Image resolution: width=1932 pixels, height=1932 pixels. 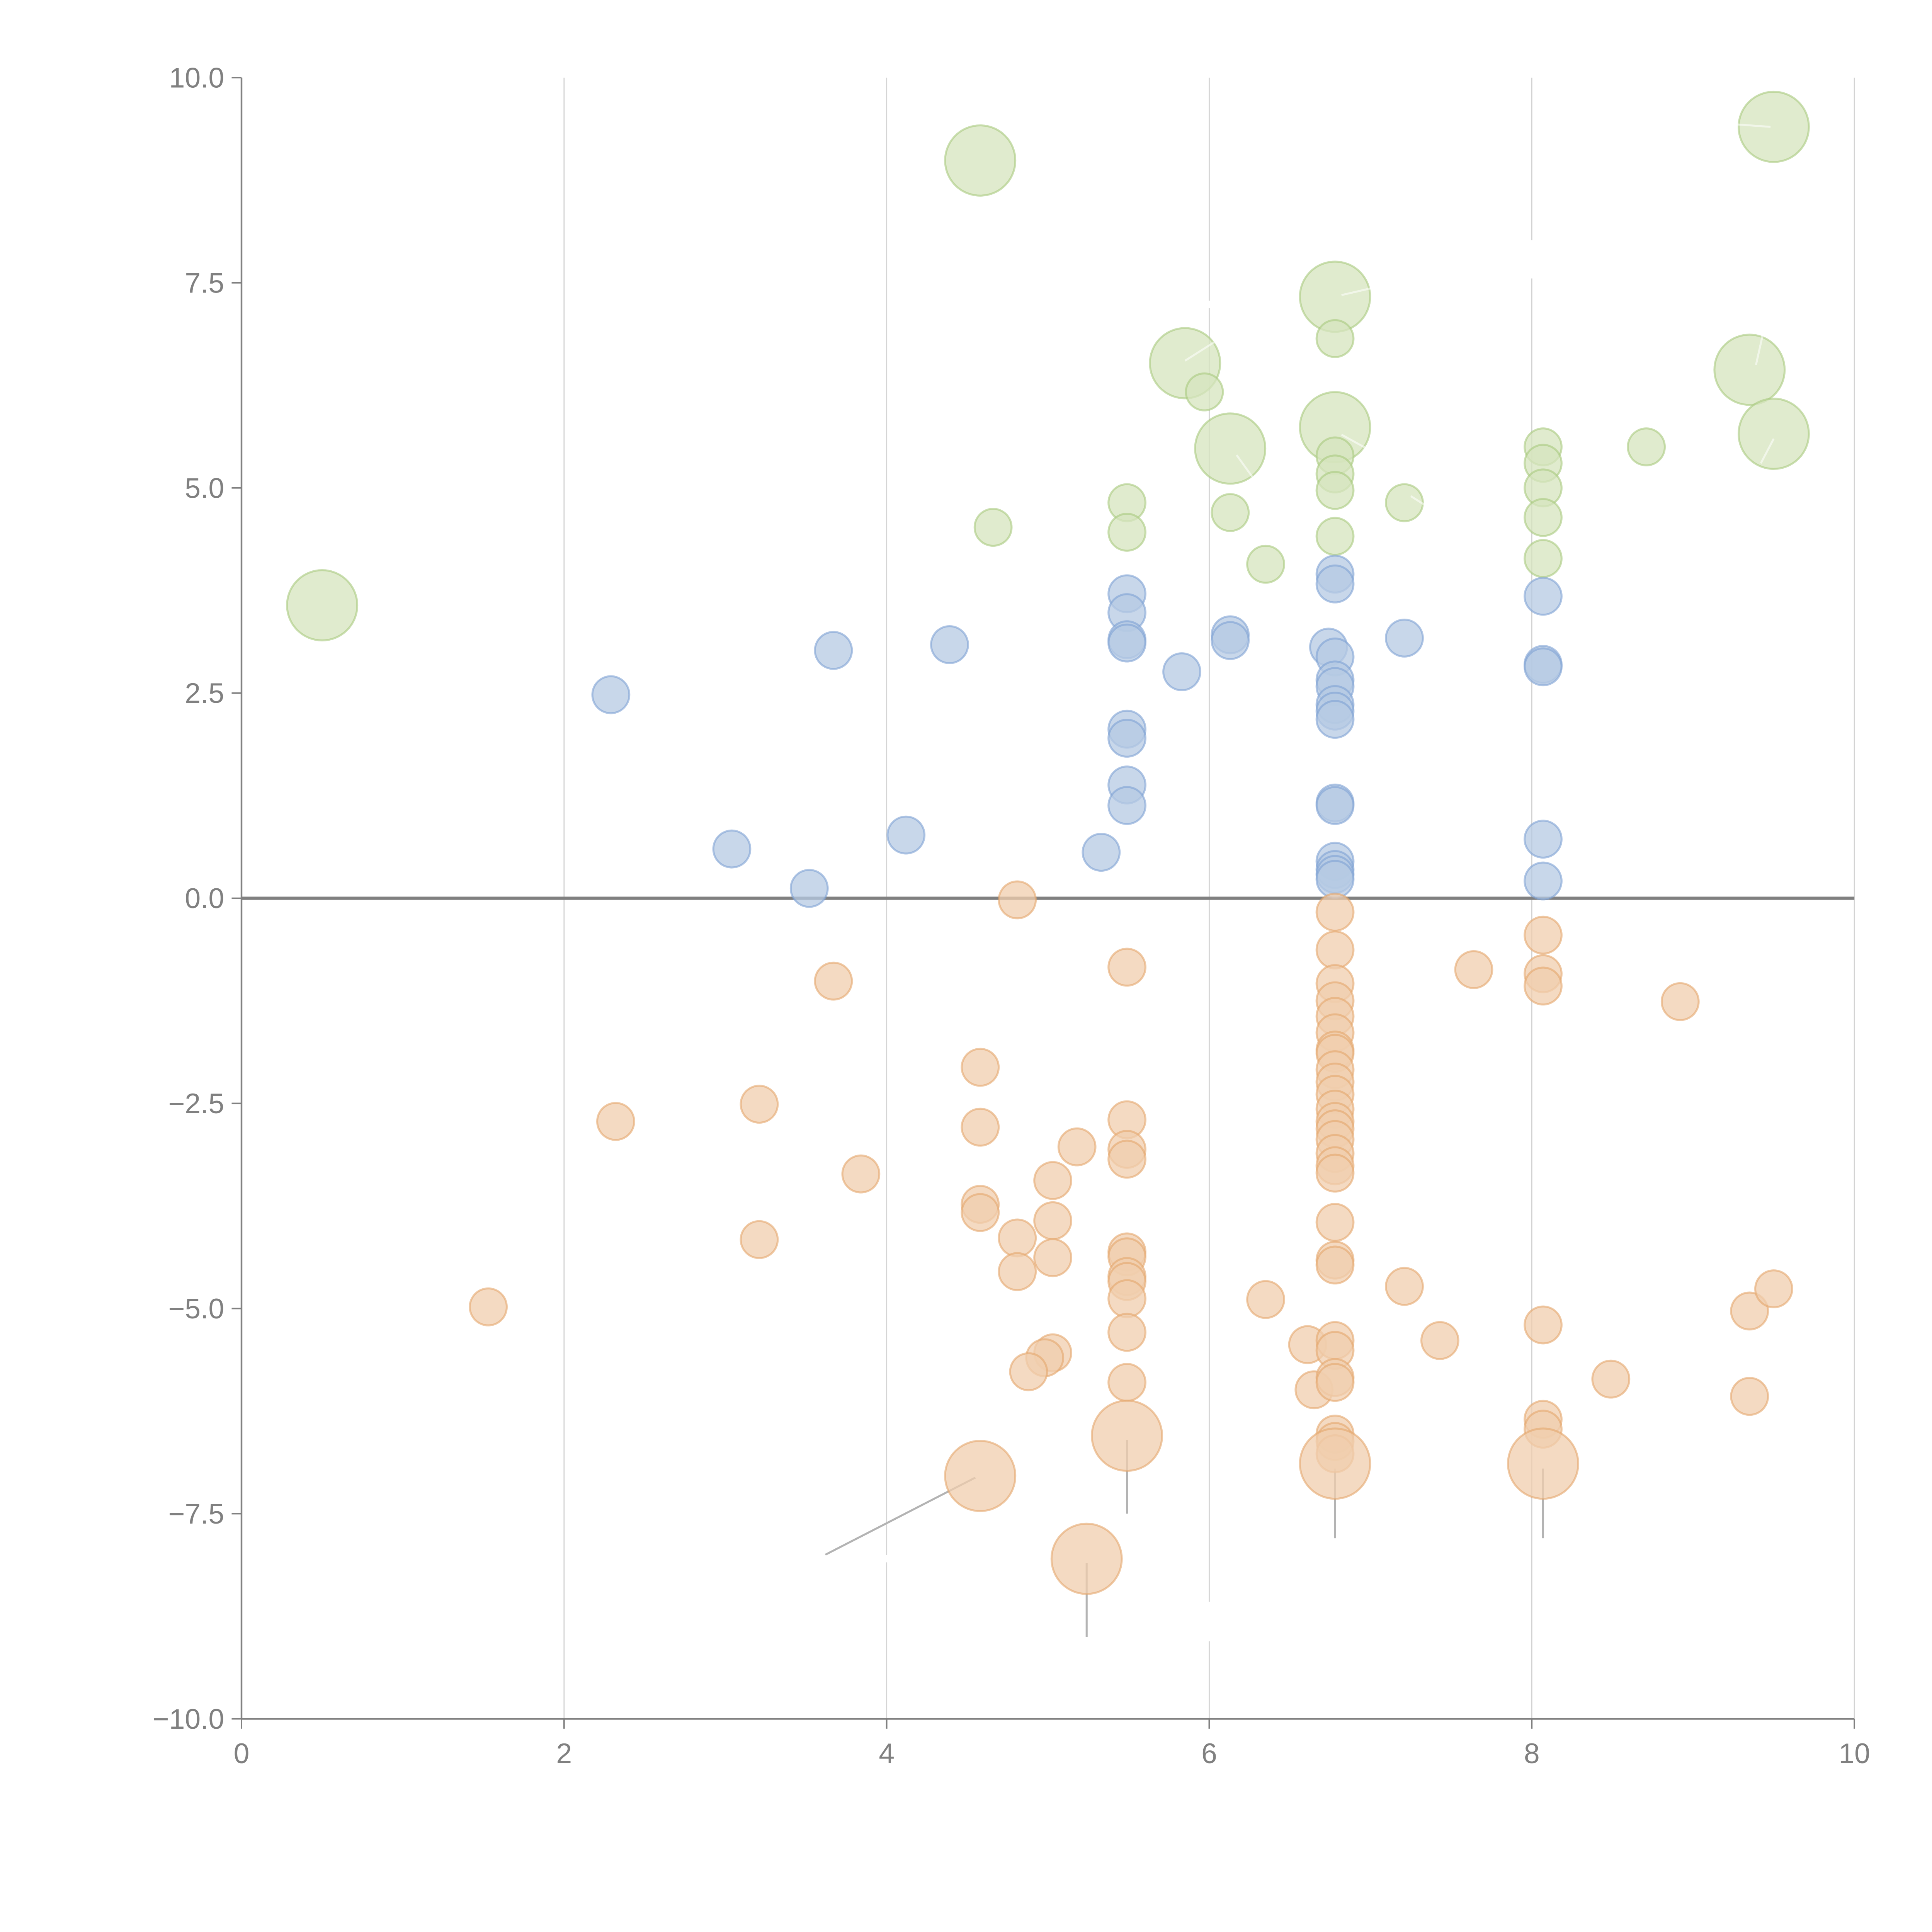 What do you see at coordinates (564, 1754) in the screenshot?
I see `x-tick-label: 2` at bounding box center [564, 1754].